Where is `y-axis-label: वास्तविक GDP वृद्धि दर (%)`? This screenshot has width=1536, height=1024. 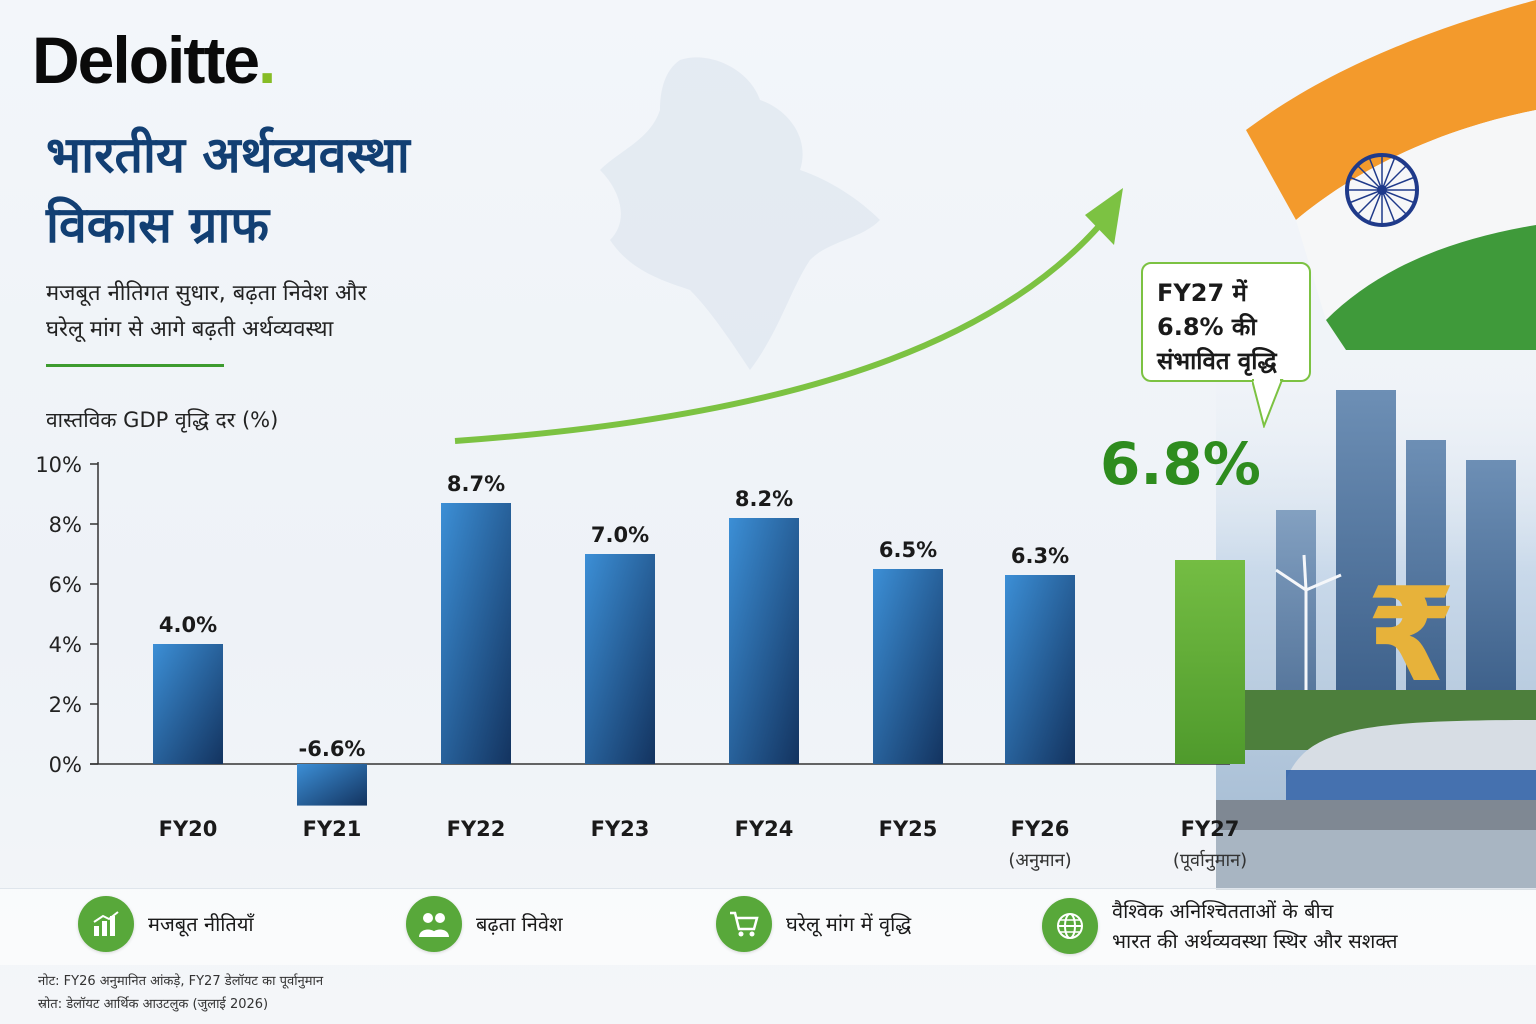
y-axis-label: वास्तविक GDP वृद्धि दर (%) is located at coordinates (162, 420).